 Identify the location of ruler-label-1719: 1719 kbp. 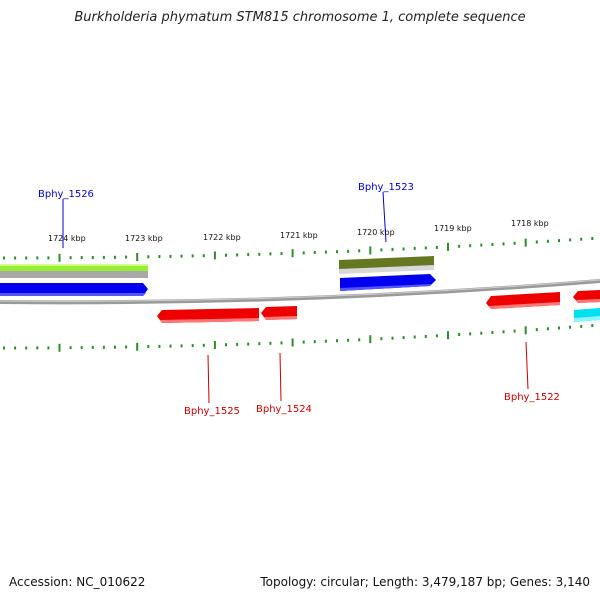
(453, 228).